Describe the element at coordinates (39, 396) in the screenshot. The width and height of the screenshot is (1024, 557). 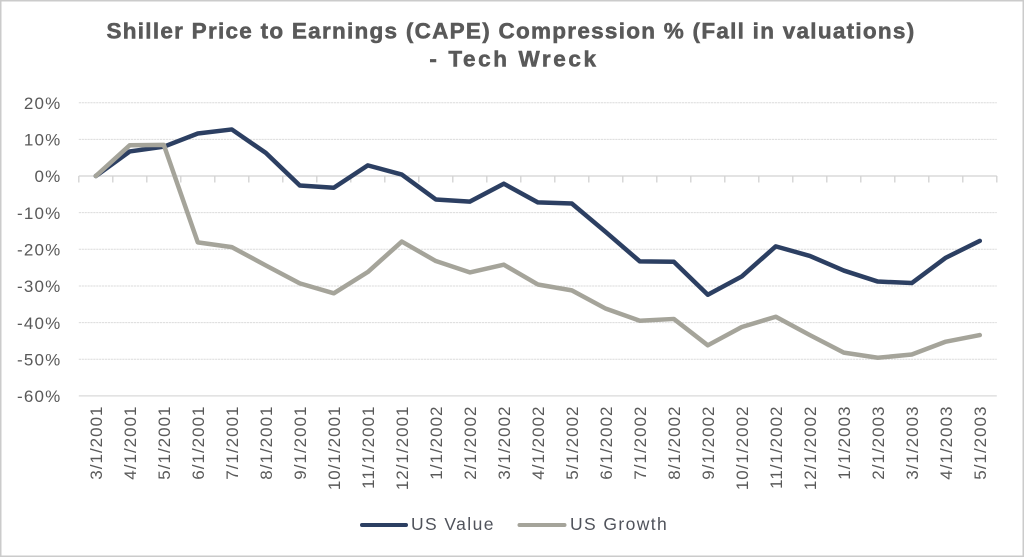
I see `svg-text: -60%` at that location.